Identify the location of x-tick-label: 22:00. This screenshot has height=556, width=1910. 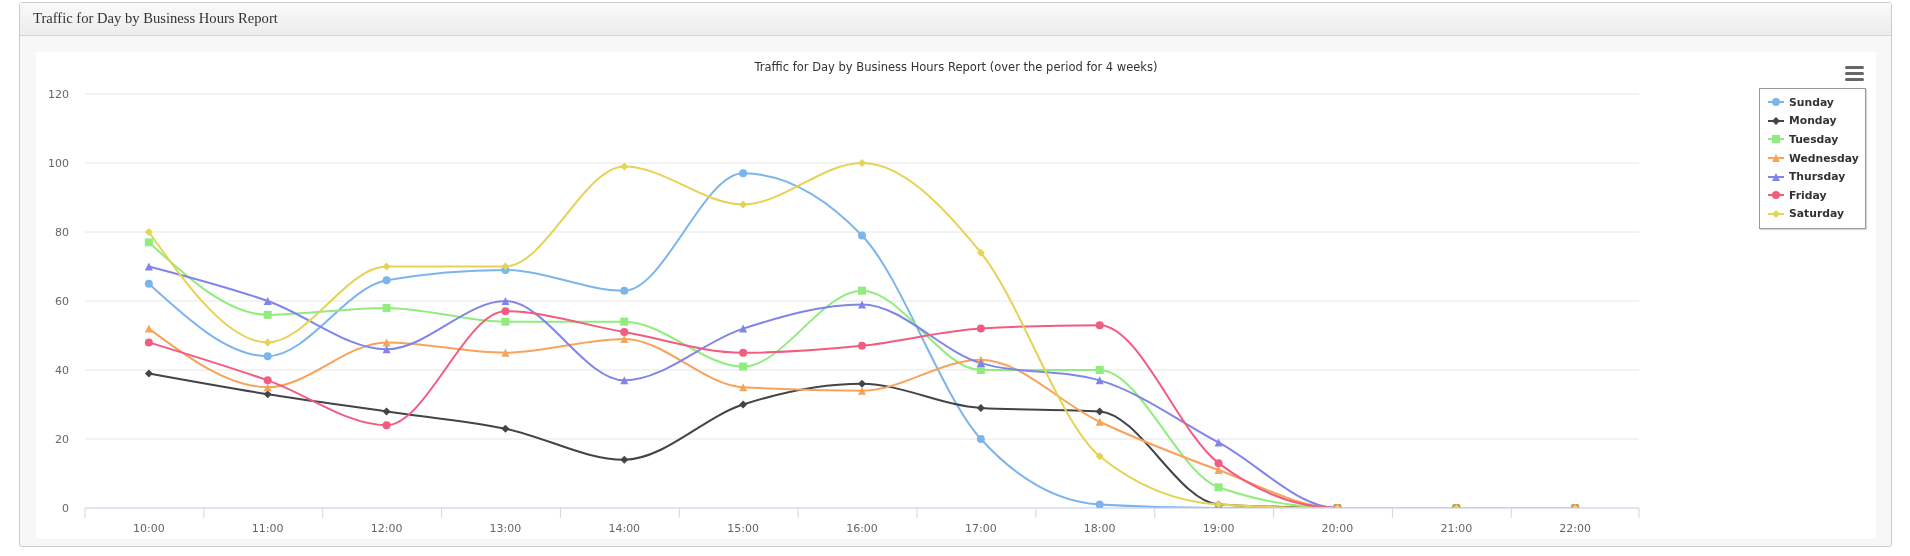
(1575, 528).